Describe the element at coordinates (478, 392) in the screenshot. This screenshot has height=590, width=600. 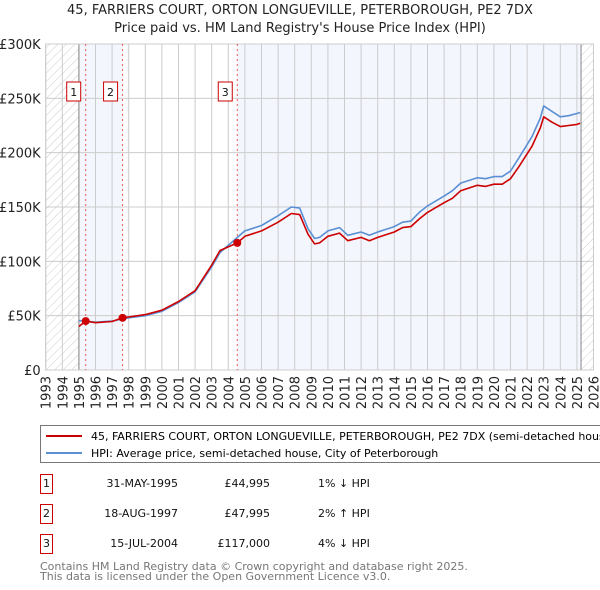
I see `x-tick-label: 2019` at that location.